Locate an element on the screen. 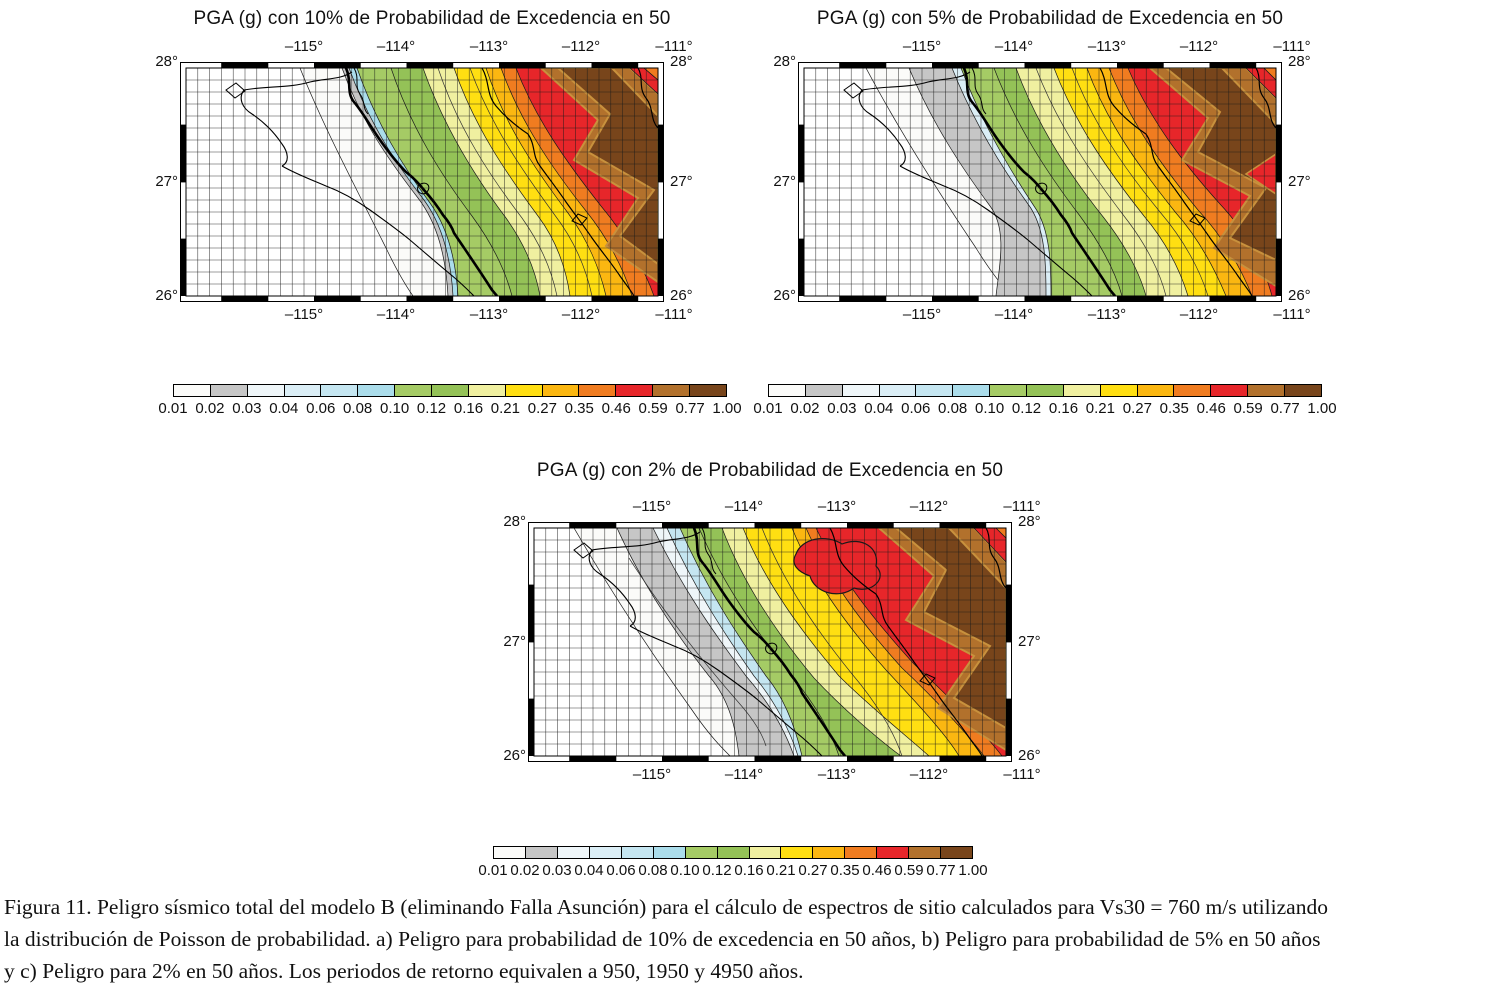 This screenshot has height=984, width=1497. colorbar-tick-label: 0.08 is located at coordinates (953, 408).